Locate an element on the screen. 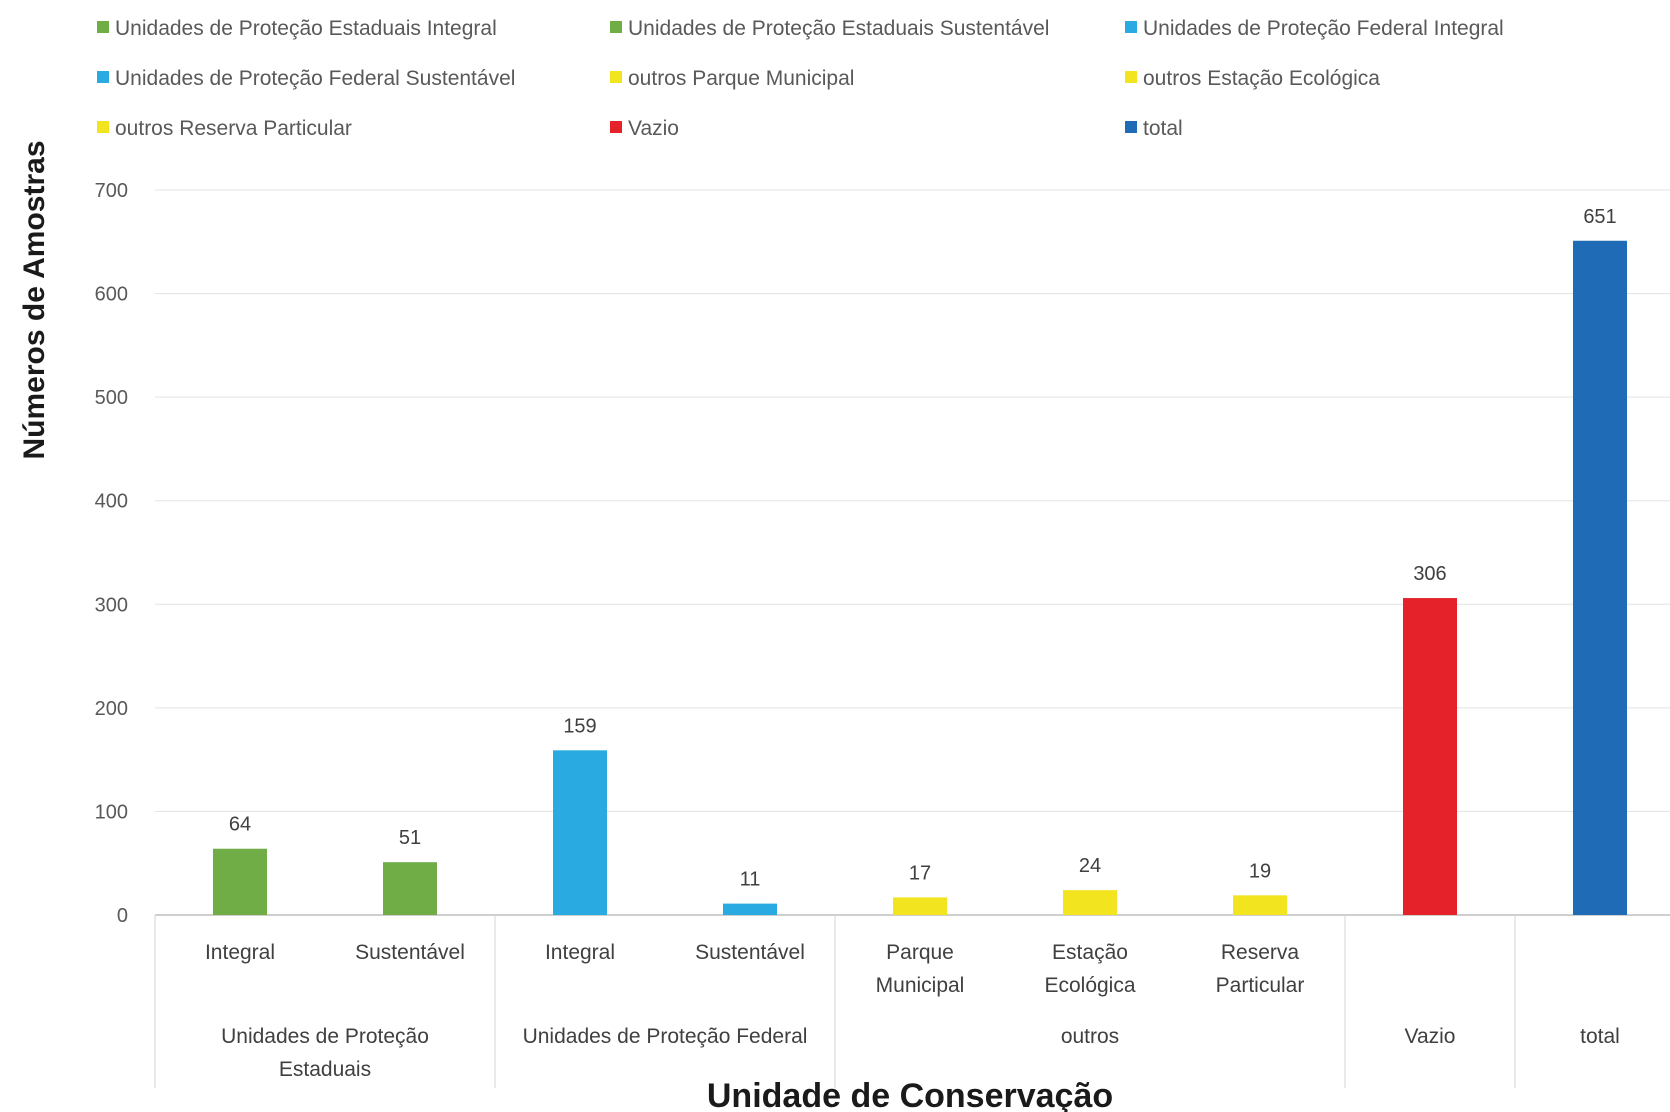 The width and height of the screenshot is (1670, 1112). x-category-label: Ecológica is located at coordinates (1089, 985).